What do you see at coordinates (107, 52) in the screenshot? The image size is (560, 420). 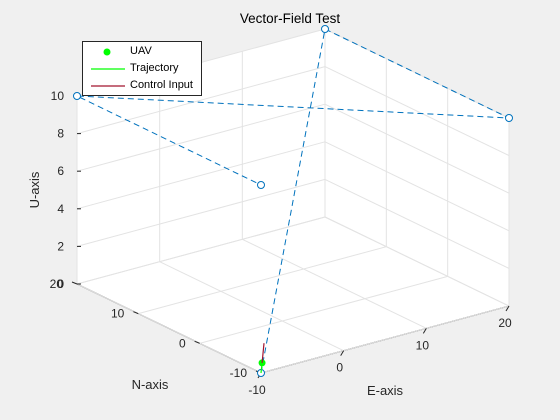 I see `legend-dot-icon` at bounding box center [107, 52].